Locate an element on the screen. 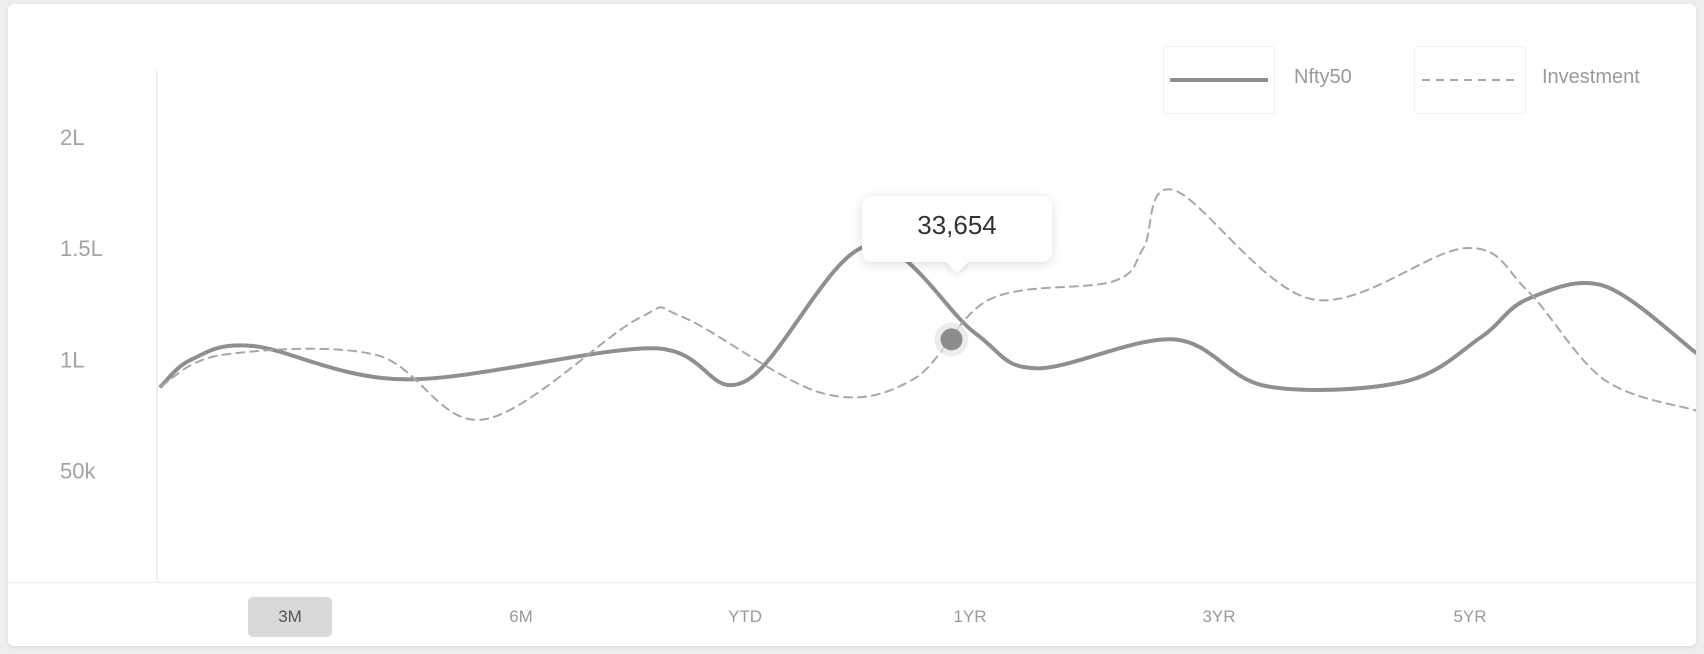 The height and width of the screenshot is (654, 1704). range-selector: 3M 6M YTD 1YR 3YR 5YR is located at coordinates (852, 614).